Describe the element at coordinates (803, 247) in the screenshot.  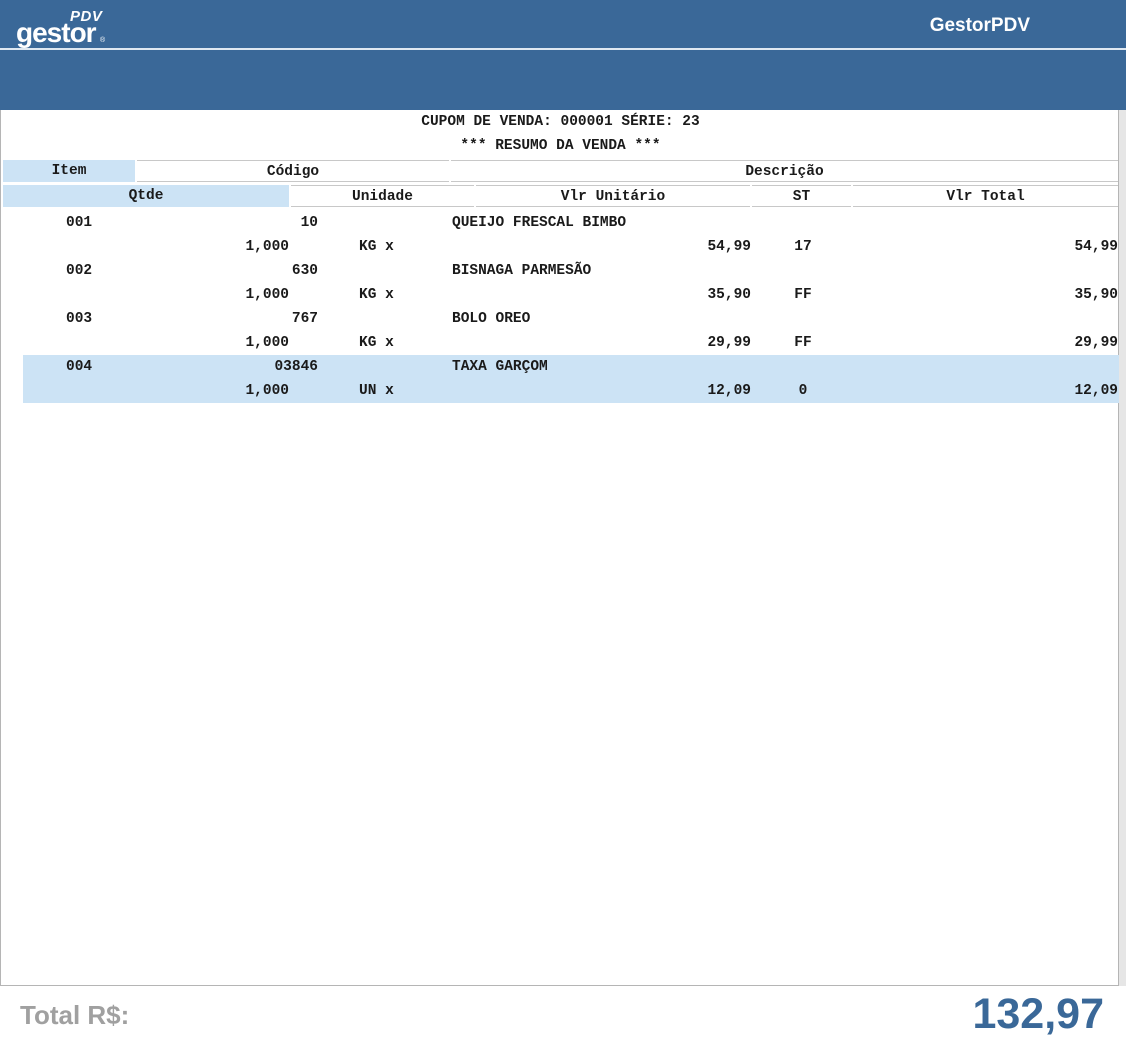
I see `item-st: 17` at that location.